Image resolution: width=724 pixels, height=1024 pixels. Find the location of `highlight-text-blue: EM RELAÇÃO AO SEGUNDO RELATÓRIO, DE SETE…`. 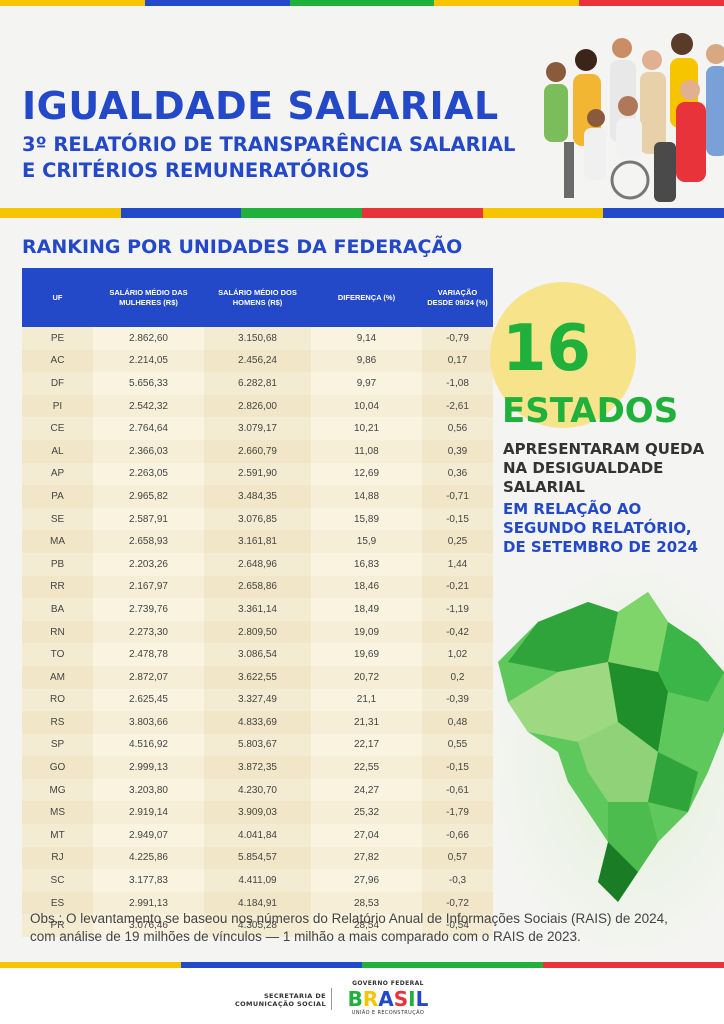

highlight-text-blue: EM RELAÇÃO AO SEGUNDO RELATÓRIO, DE SETE… is located at coordinates (600, 528).